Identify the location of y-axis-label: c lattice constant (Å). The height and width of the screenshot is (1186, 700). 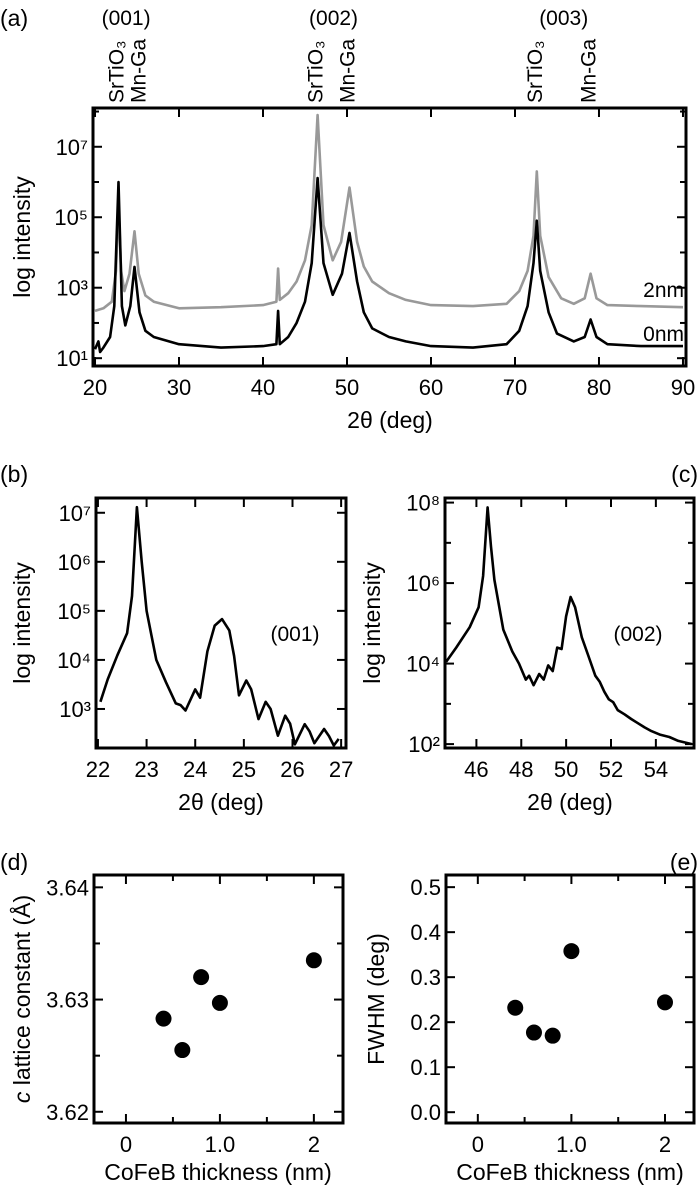
(21, 999).